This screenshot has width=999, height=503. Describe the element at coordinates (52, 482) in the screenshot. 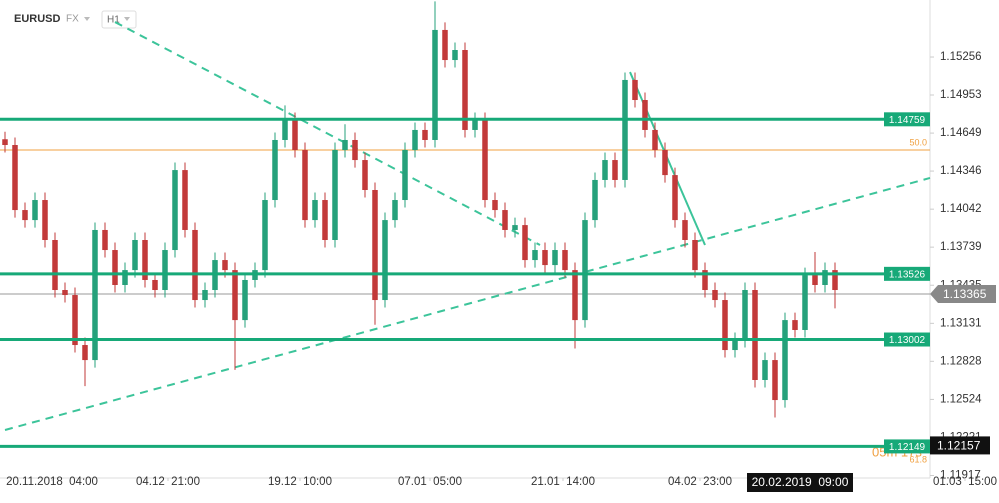

I see `x-tick-label: 20.11.2018 04:00` at that location.